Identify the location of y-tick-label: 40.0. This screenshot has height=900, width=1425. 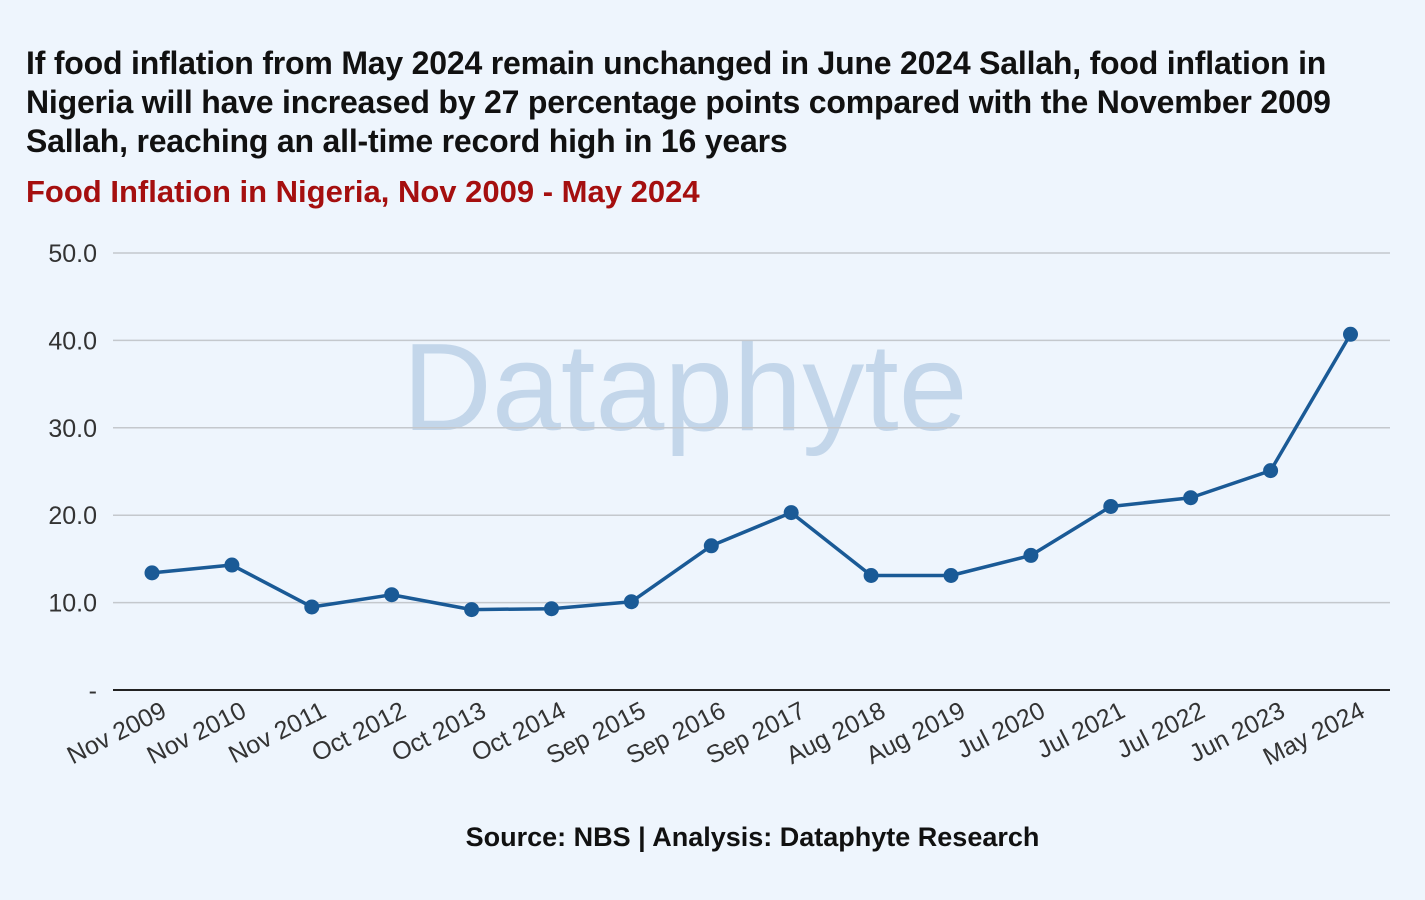
(72, 341).